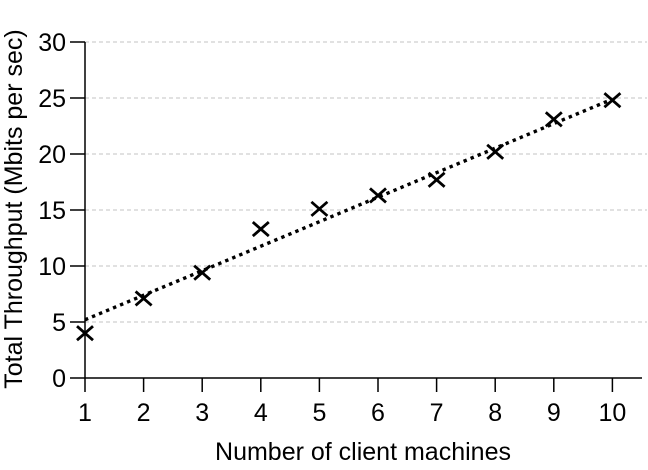 The width and height of the screenshot is (648, 470). I want to click on x-tick-label: 6, so click(378, 413).